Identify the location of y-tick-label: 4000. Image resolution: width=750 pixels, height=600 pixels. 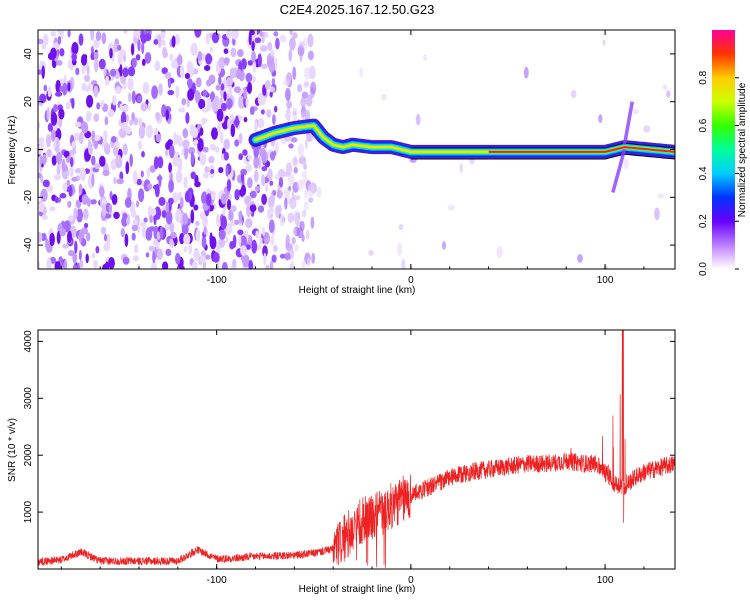
(28, 341).